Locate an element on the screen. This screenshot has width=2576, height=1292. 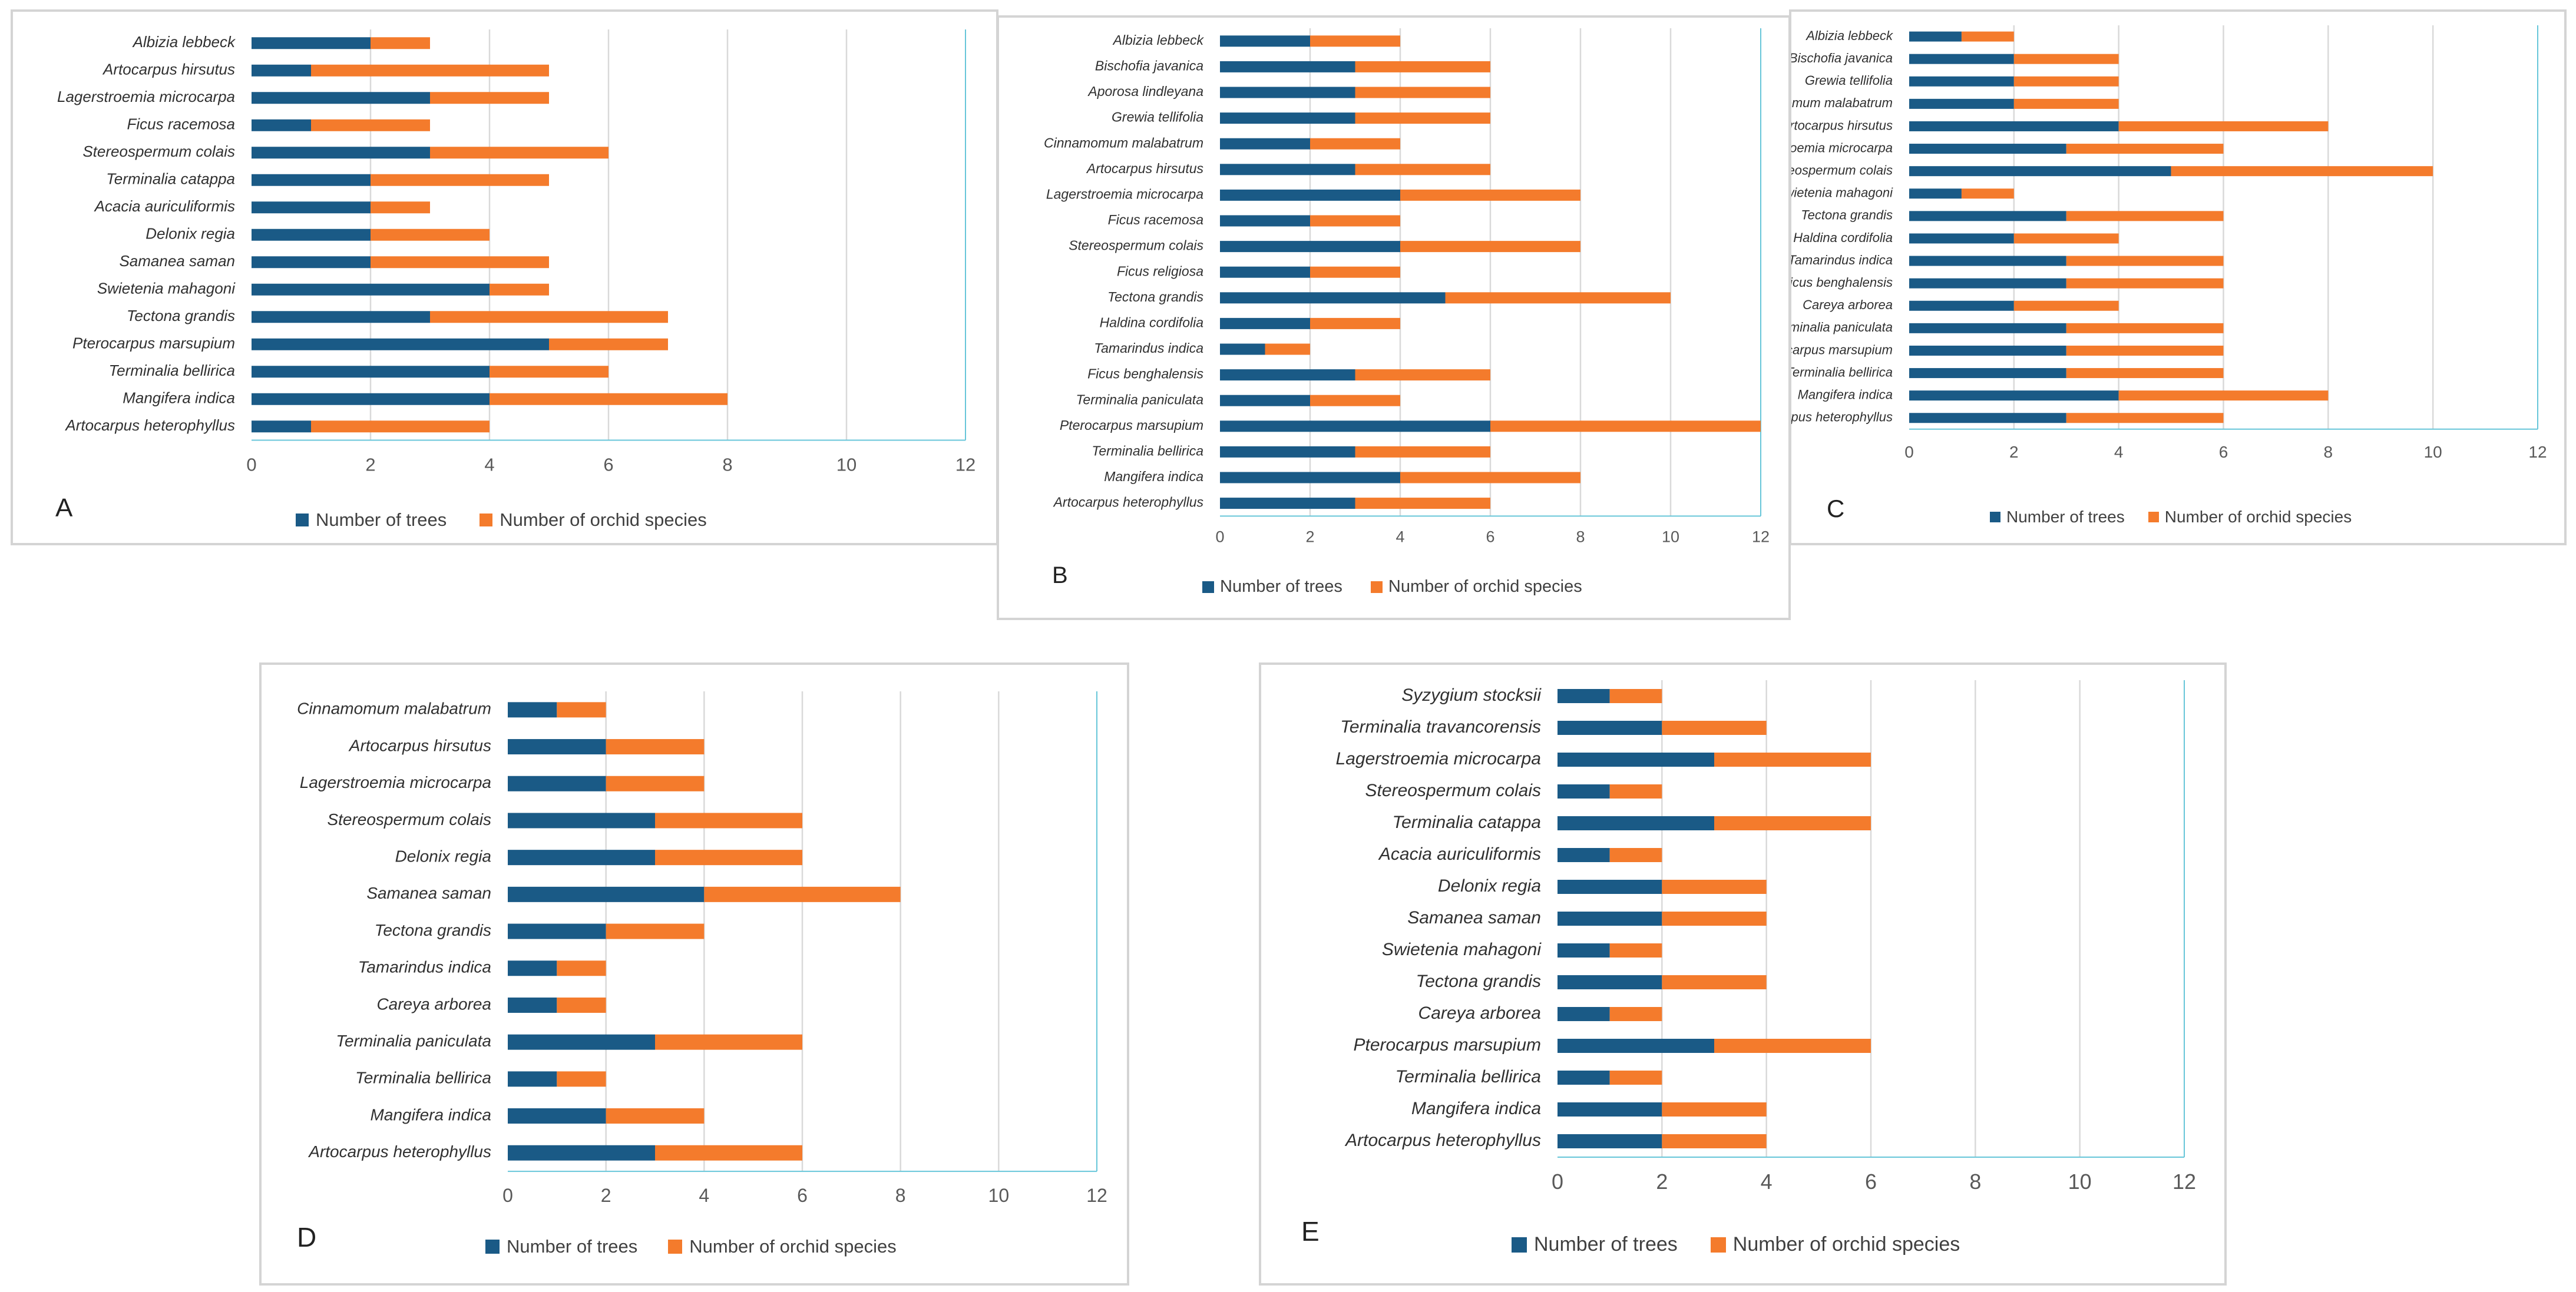
panel-label-b: B is located at coordinates (1060, 575).